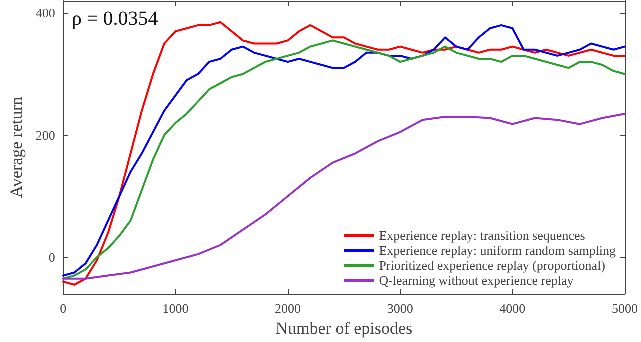  Describe the element at coordinates (46, 13) in the screenshot. I see `y-tick-label: 400` at that location.